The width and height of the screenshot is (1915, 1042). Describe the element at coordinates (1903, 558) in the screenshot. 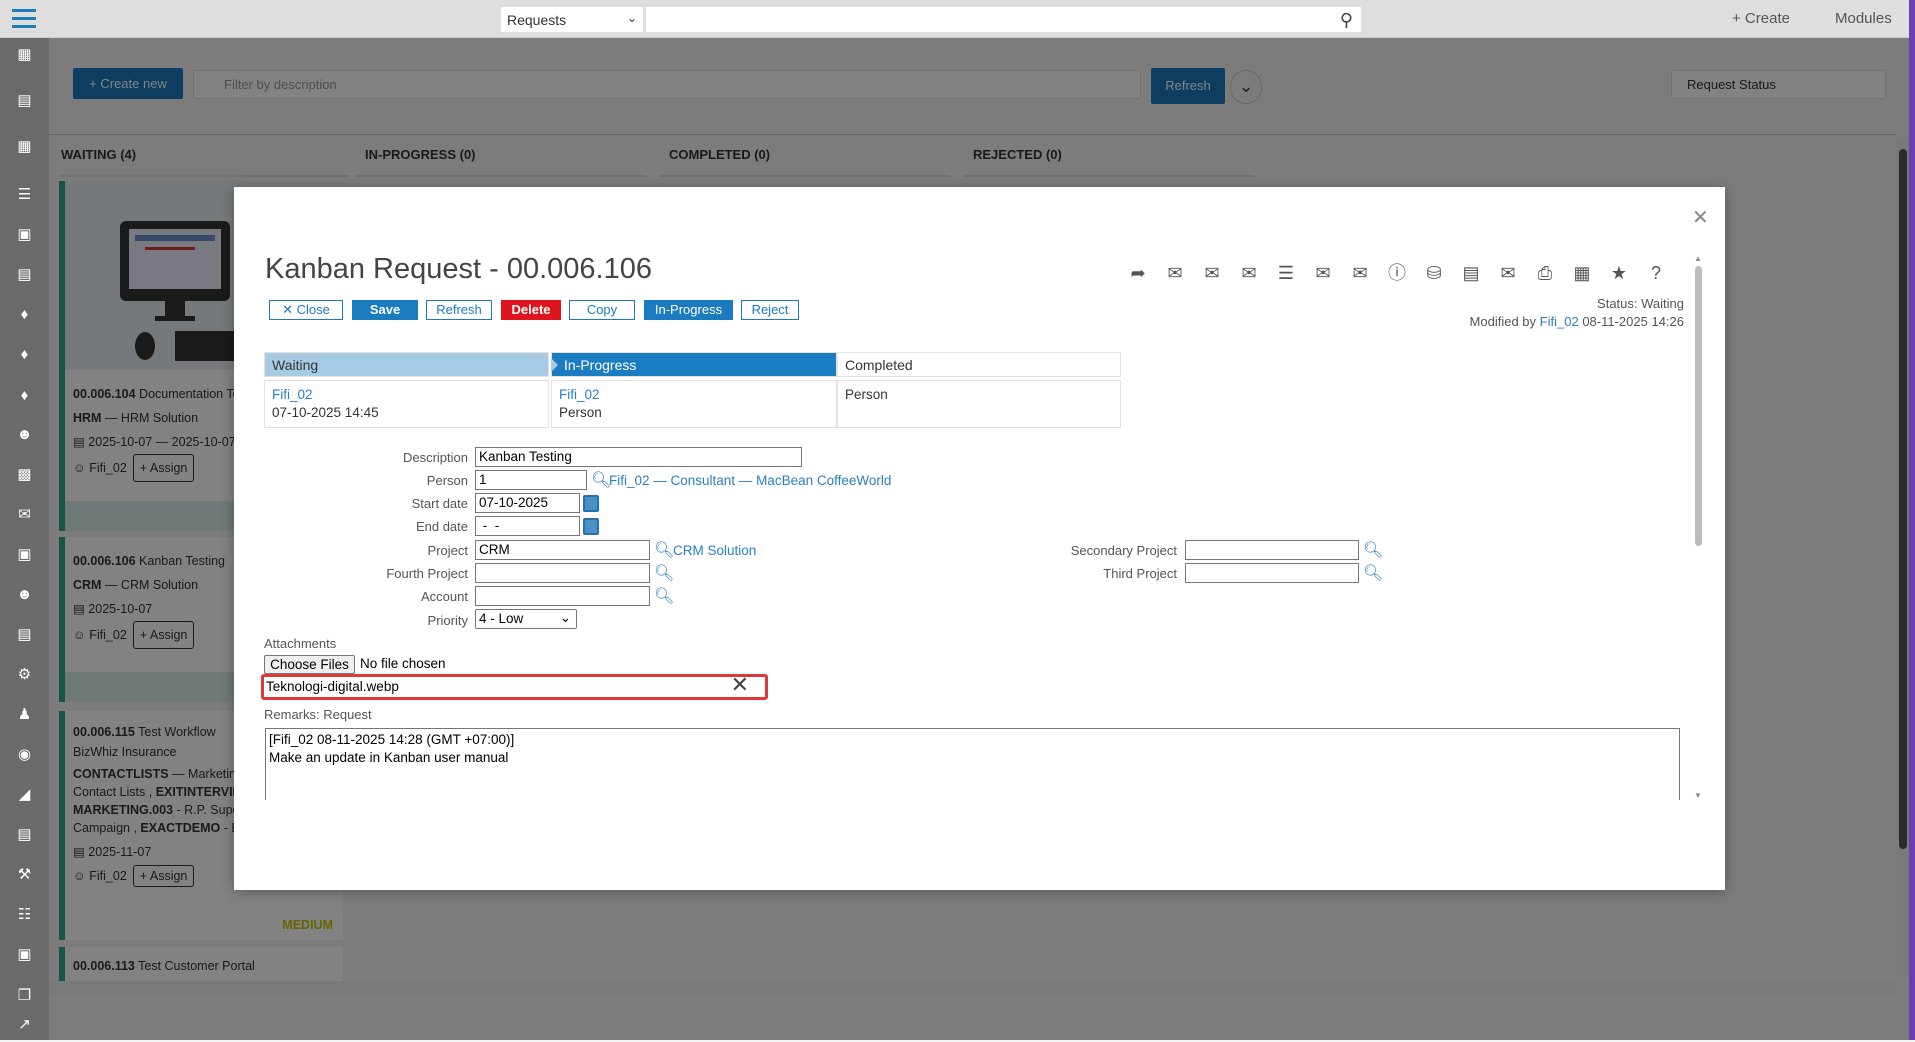

I see `vertical-scrollbar` at that location.